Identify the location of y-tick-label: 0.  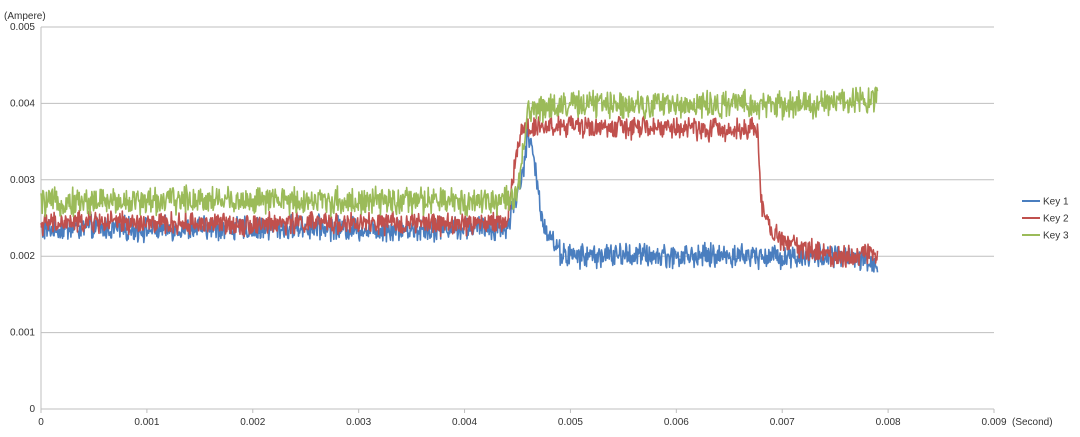
(32, 409).